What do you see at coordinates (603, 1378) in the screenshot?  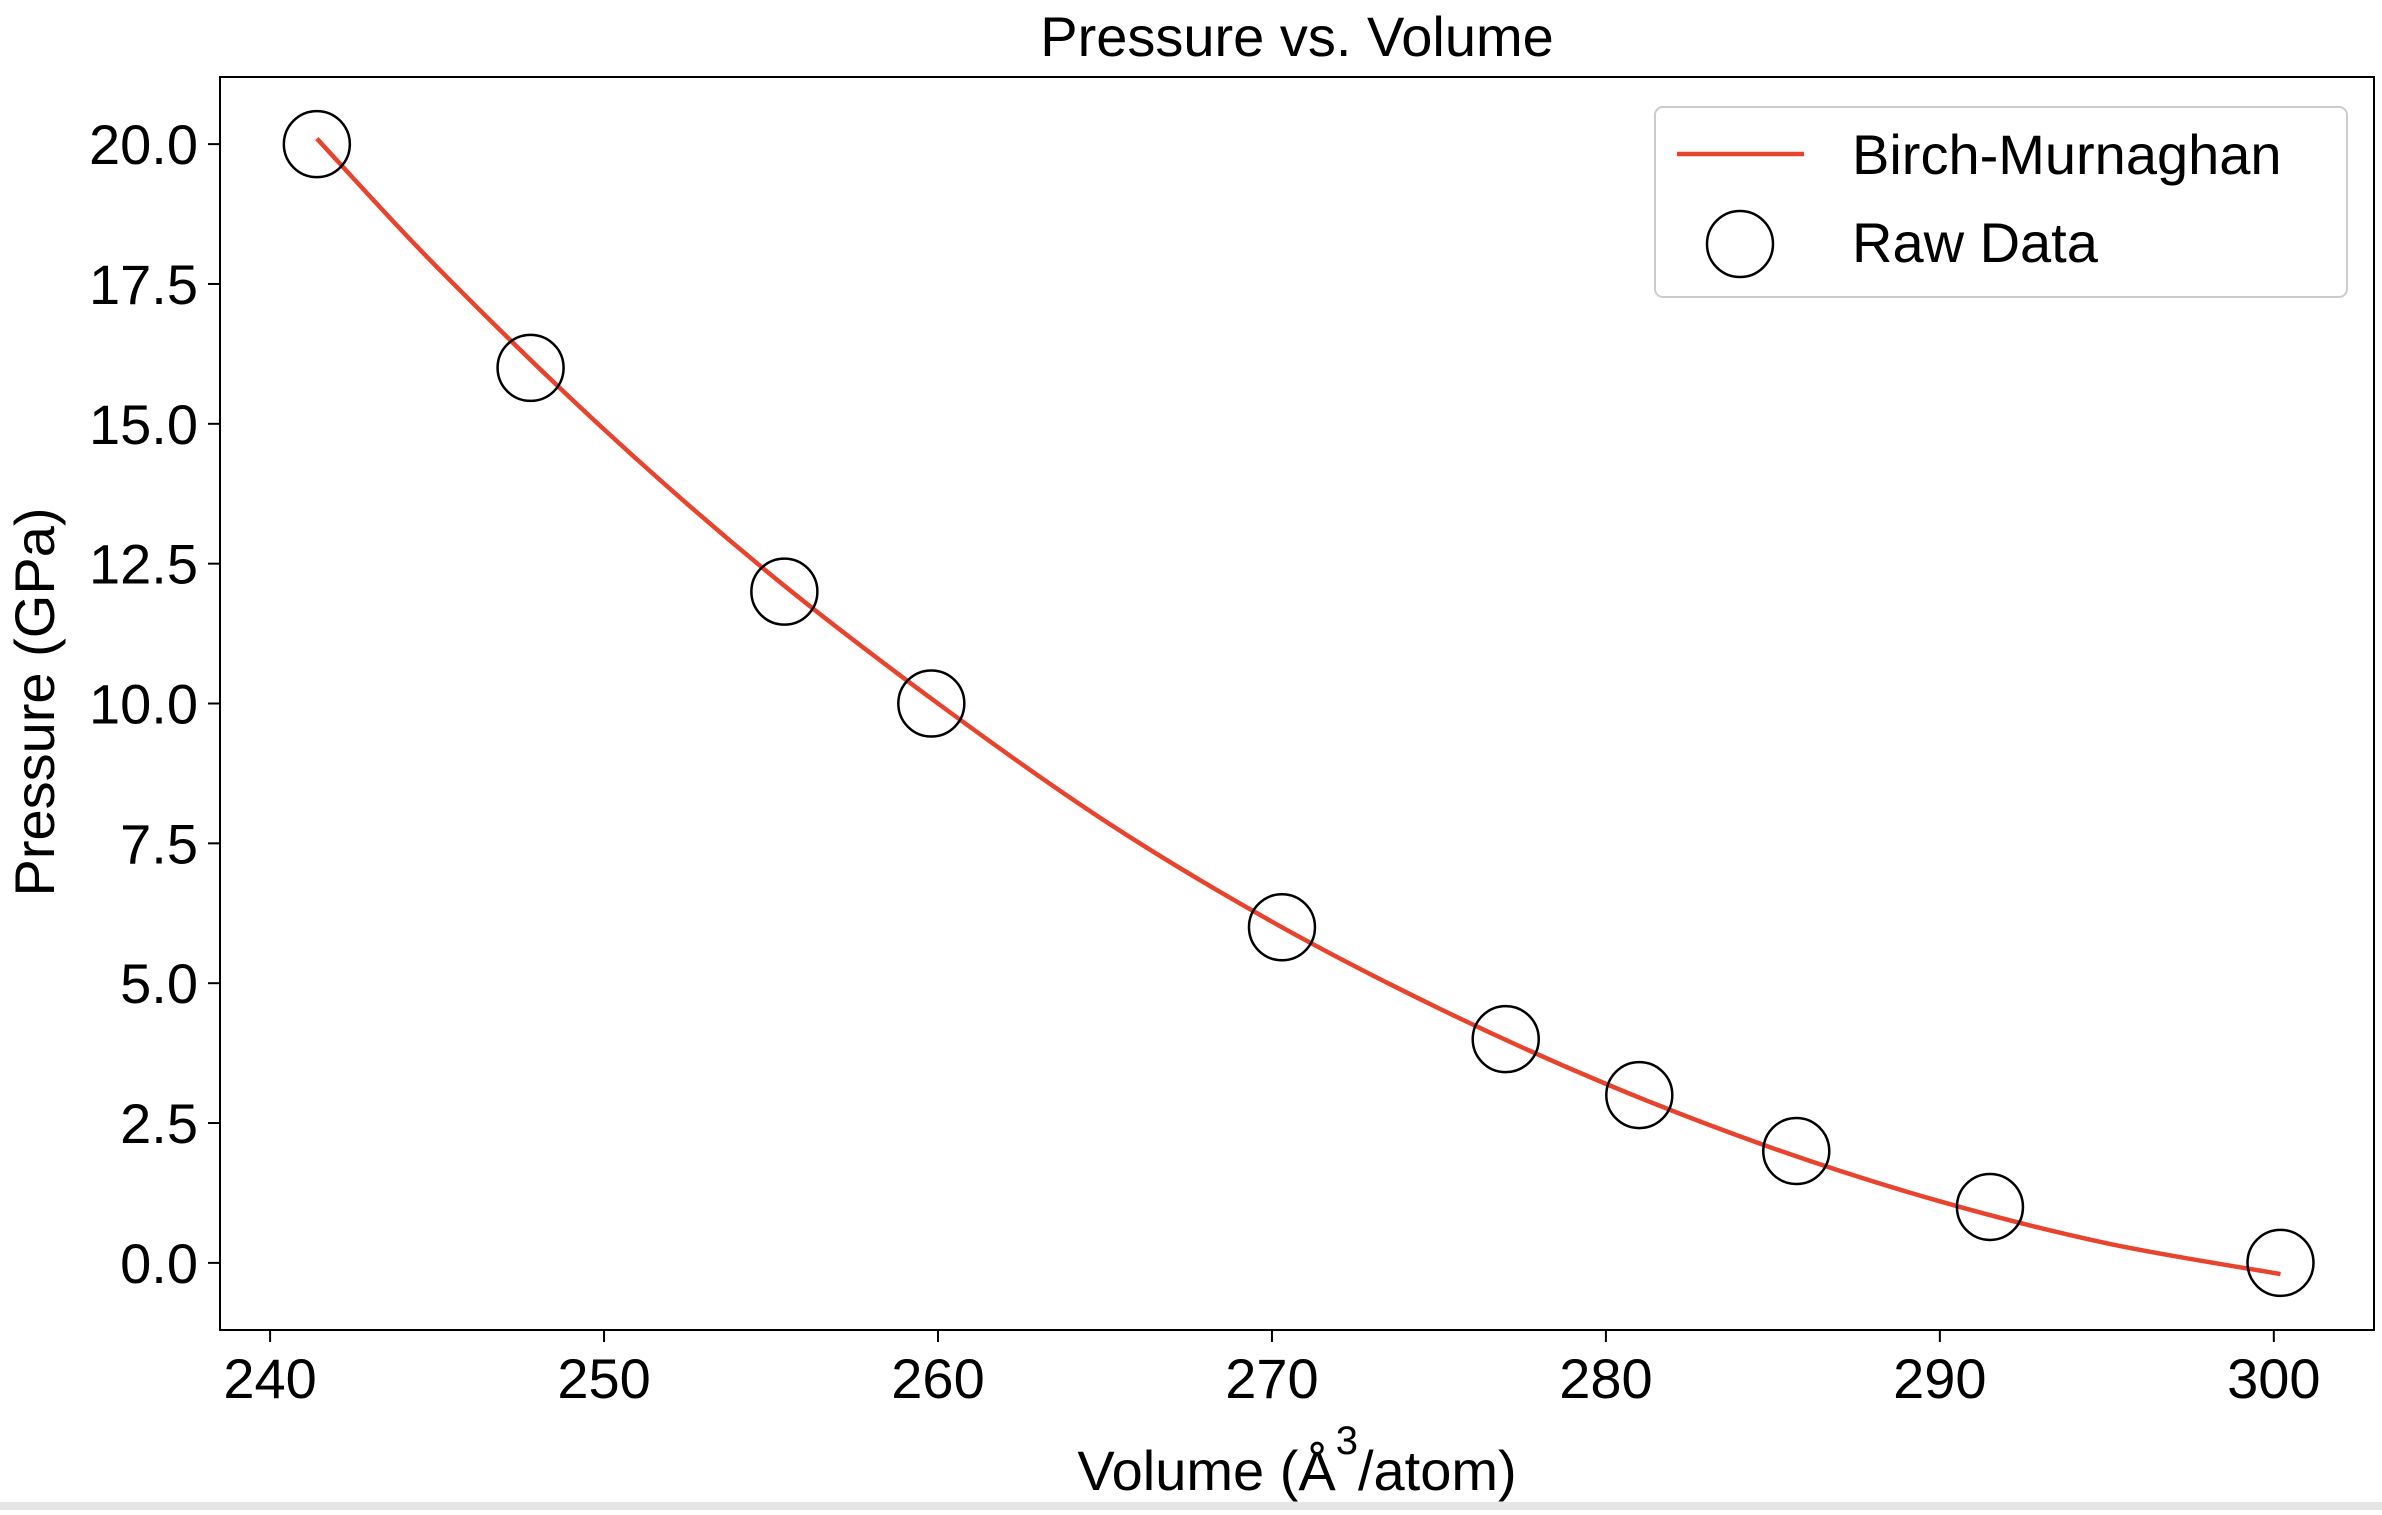 I see `x-tick-label: 250` at bounding box center [603, 1378].